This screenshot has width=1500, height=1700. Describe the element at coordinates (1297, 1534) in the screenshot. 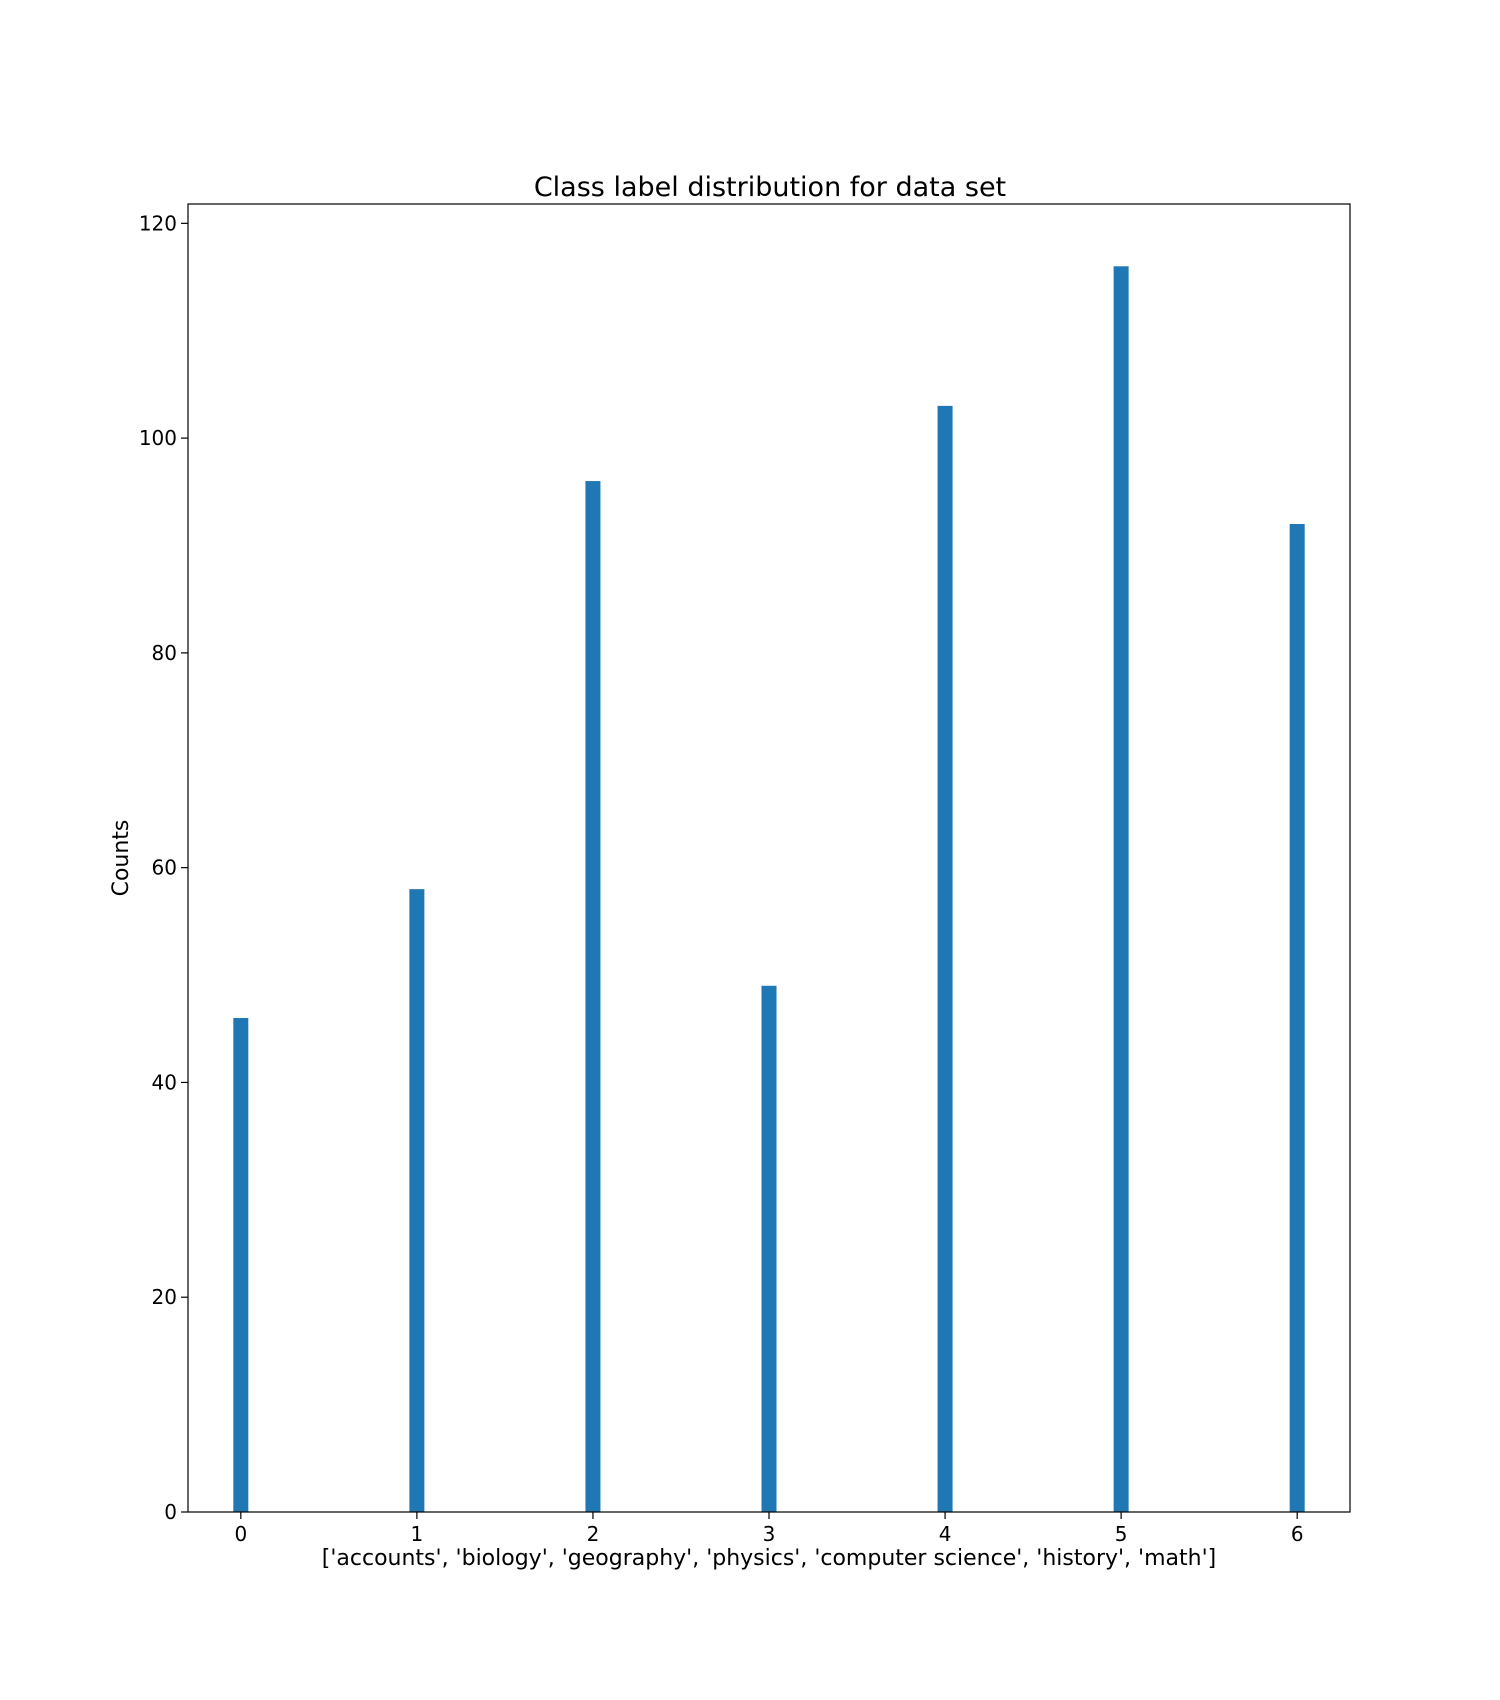

I see `x-tick-label-6: 6` at that location.